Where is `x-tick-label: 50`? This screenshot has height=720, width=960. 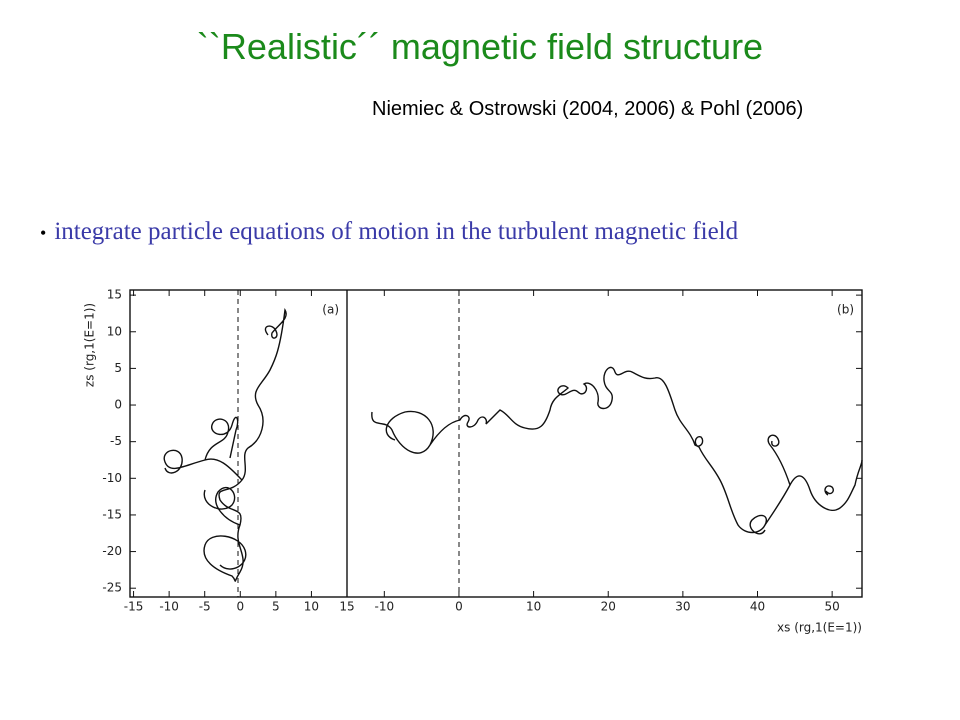
x-tick-label: 50 is located at coordinates (832, 607).